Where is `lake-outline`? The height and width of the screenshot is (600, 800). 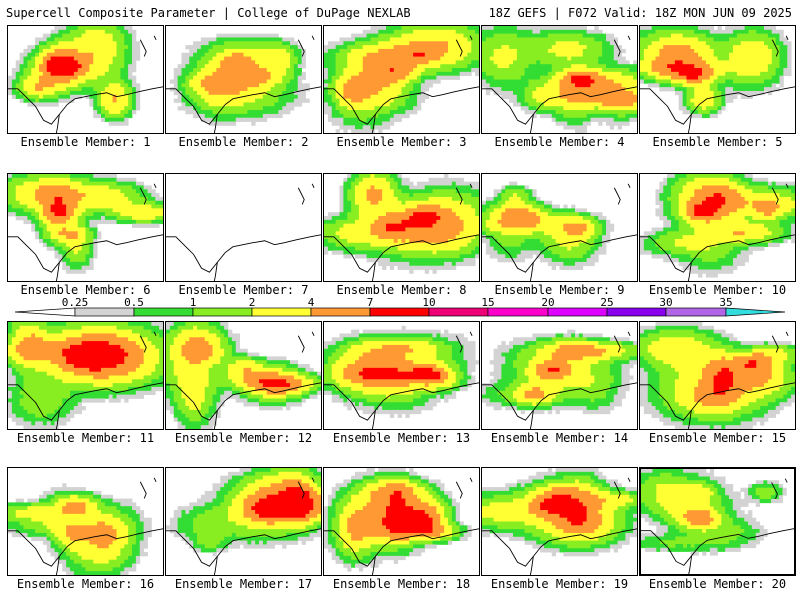
lake-outline is located at coordinates (459, 48).